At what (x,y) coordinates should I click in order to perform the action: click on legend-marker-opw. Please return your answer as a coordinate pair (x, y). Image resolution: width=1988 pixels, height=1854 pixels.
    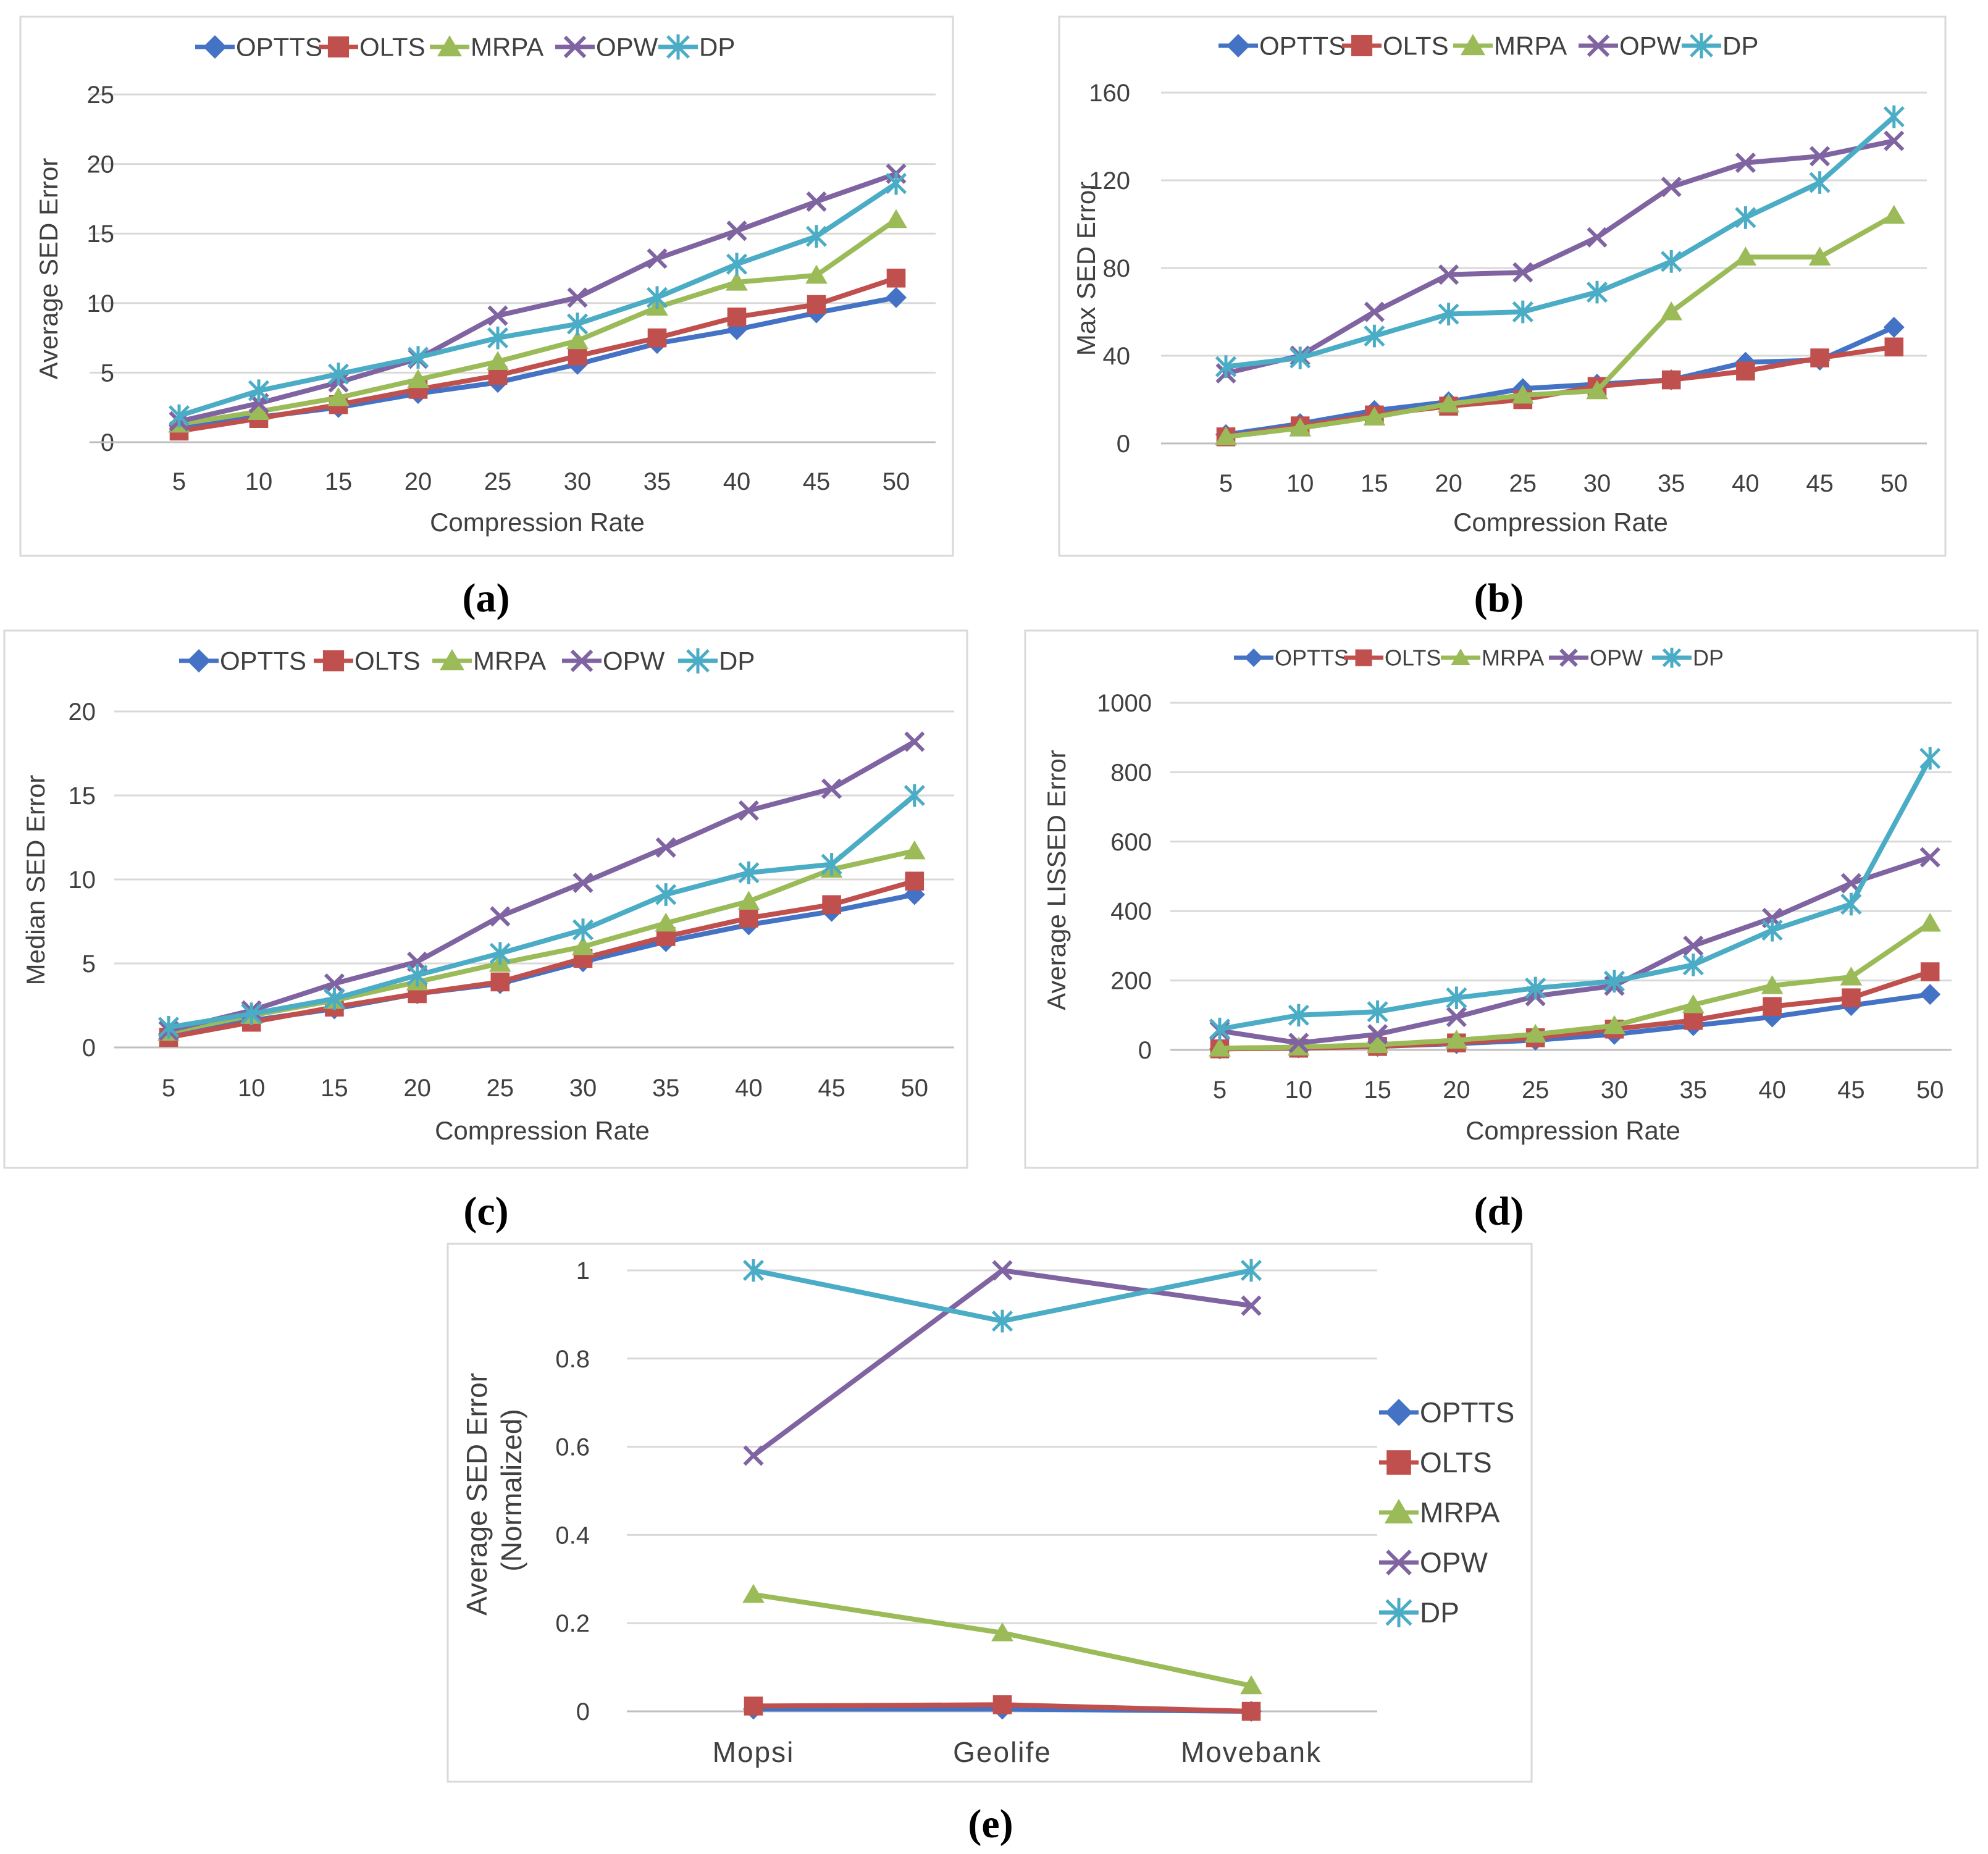
    Looking at the image, I should click on (581, 661).